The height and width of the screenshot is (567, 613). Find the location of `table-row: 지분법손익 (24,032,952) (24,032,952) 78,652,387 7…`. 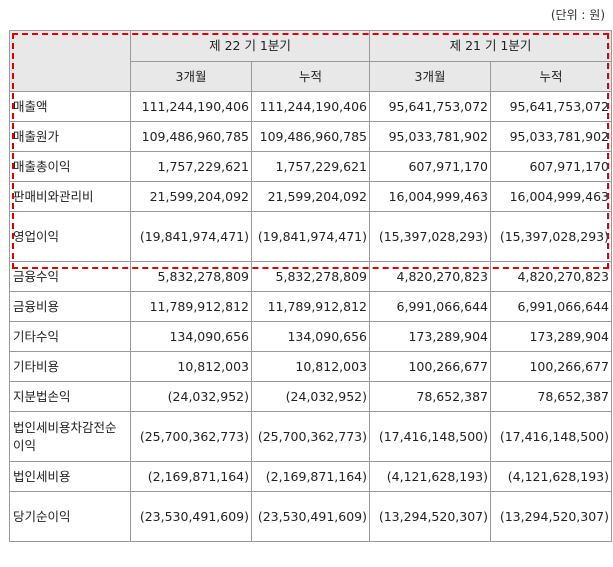

table-row: 지분법손익 (24,032,952) (24,032,952) 78,652,387 7… is located at coordinates (310, 396).